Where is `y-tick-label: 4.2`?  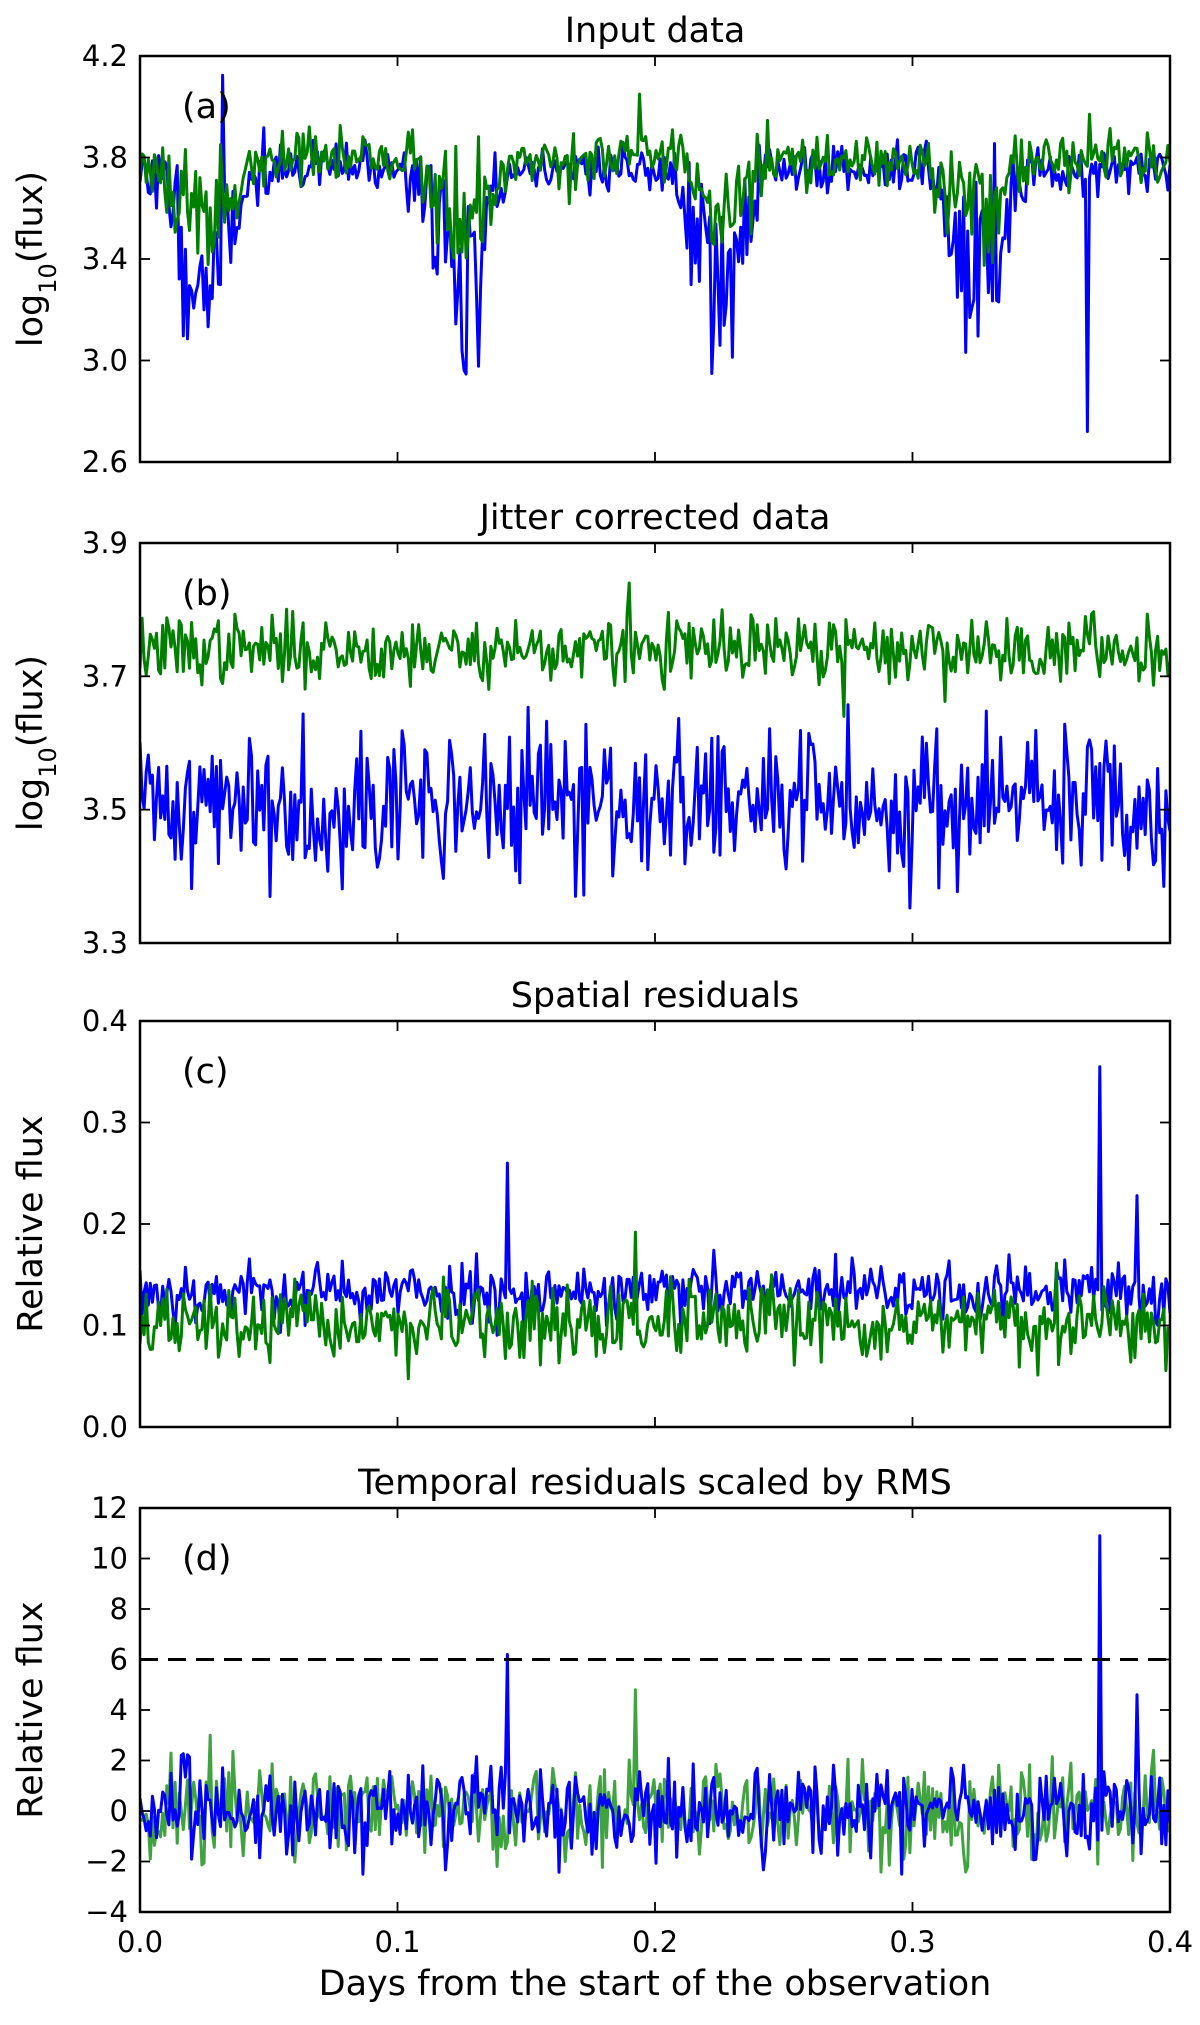
y-tick-label: 4.2 is located at coordinates (105, 56).